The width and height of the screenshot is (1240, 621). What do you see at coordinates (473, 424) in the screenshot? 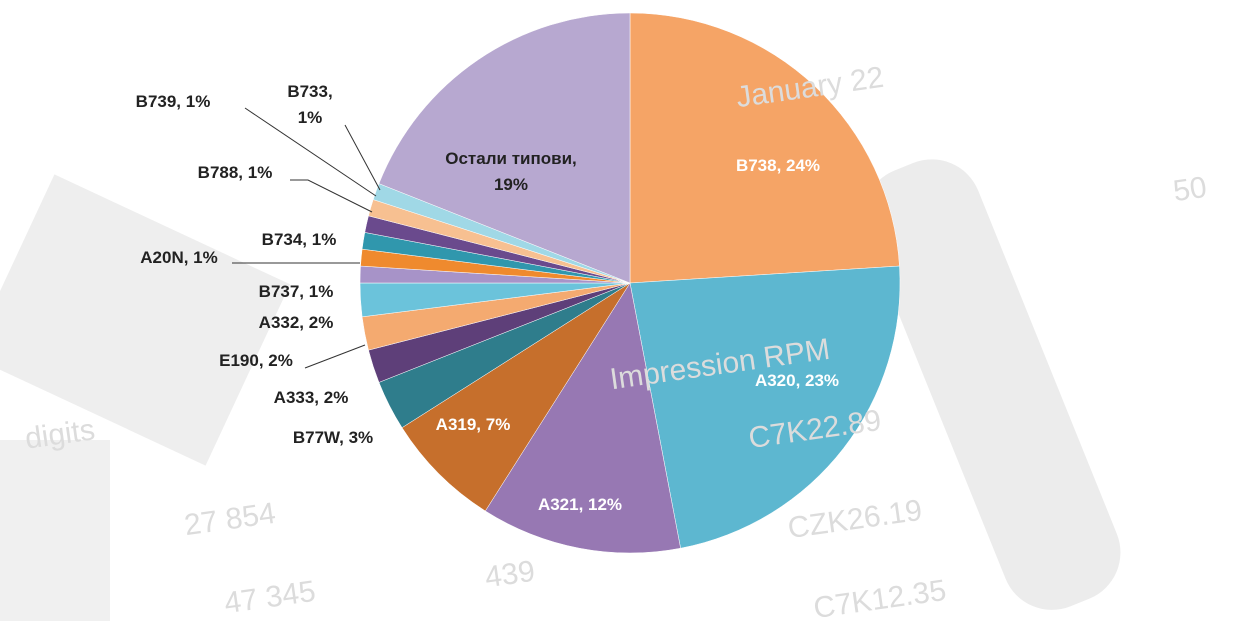
I see `data-label: A319, 7%` at bounding box center [473, 424].